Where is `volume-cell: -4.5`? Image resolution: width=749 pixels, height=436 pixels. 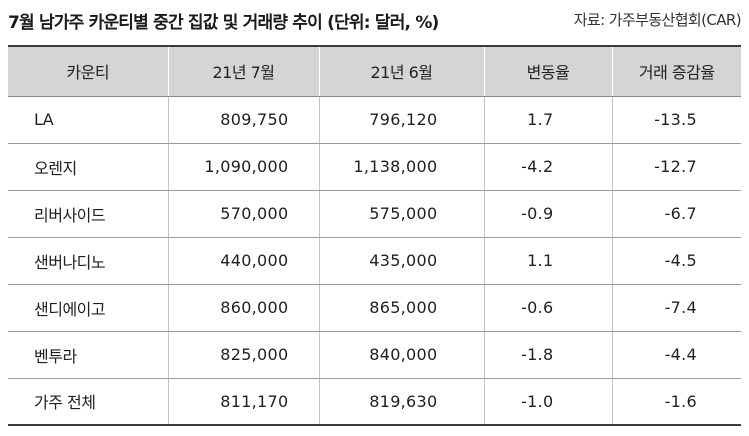 volume-cell: -4.5 is located at coordinates (676, 261).